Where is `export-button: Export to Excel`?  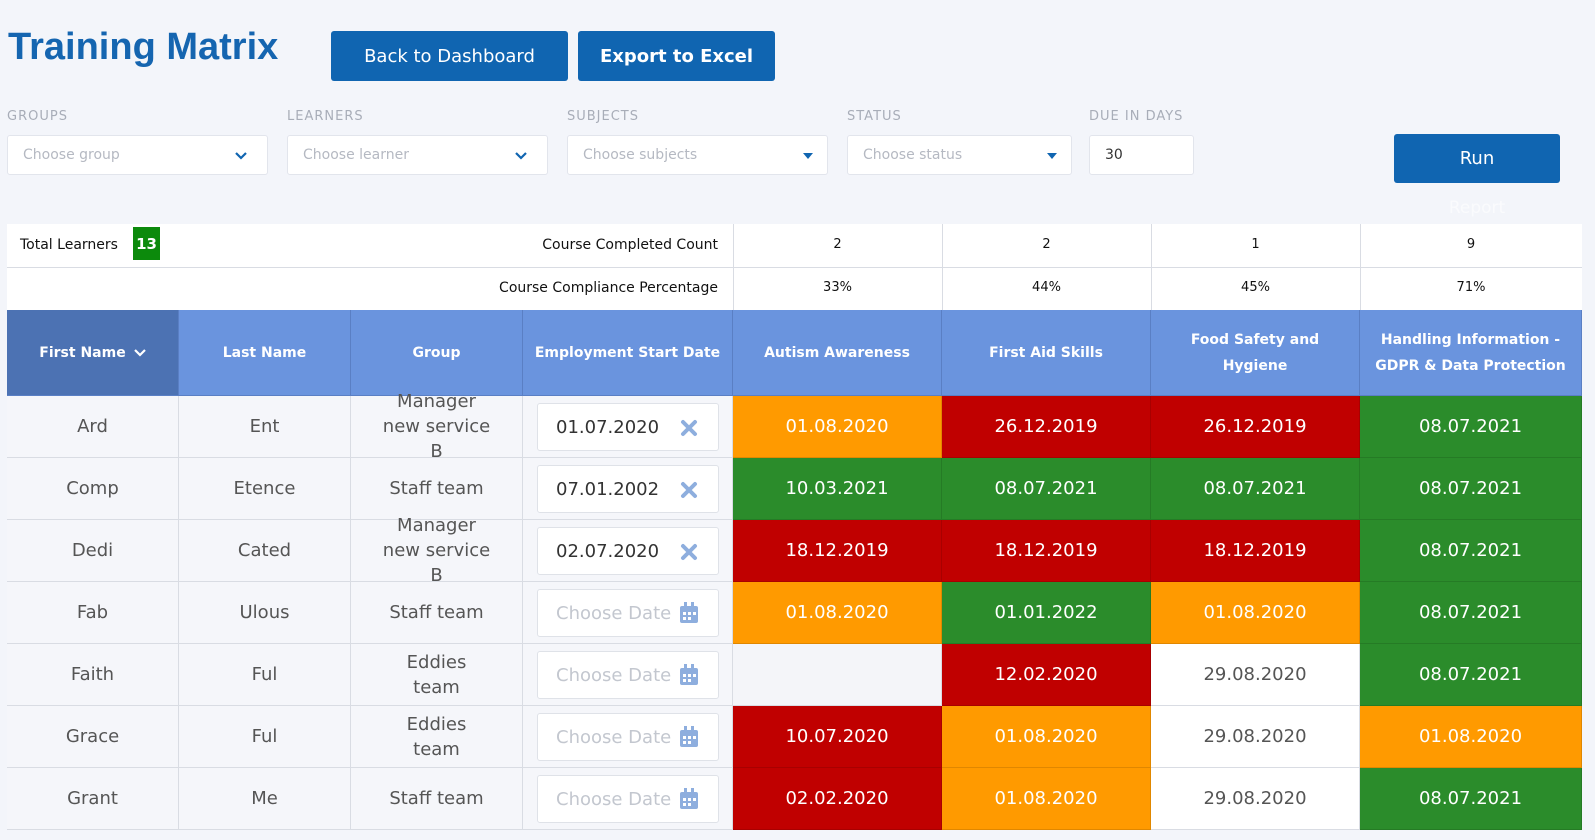 export-button: Export to Excel is located at coordinates (676, 56).